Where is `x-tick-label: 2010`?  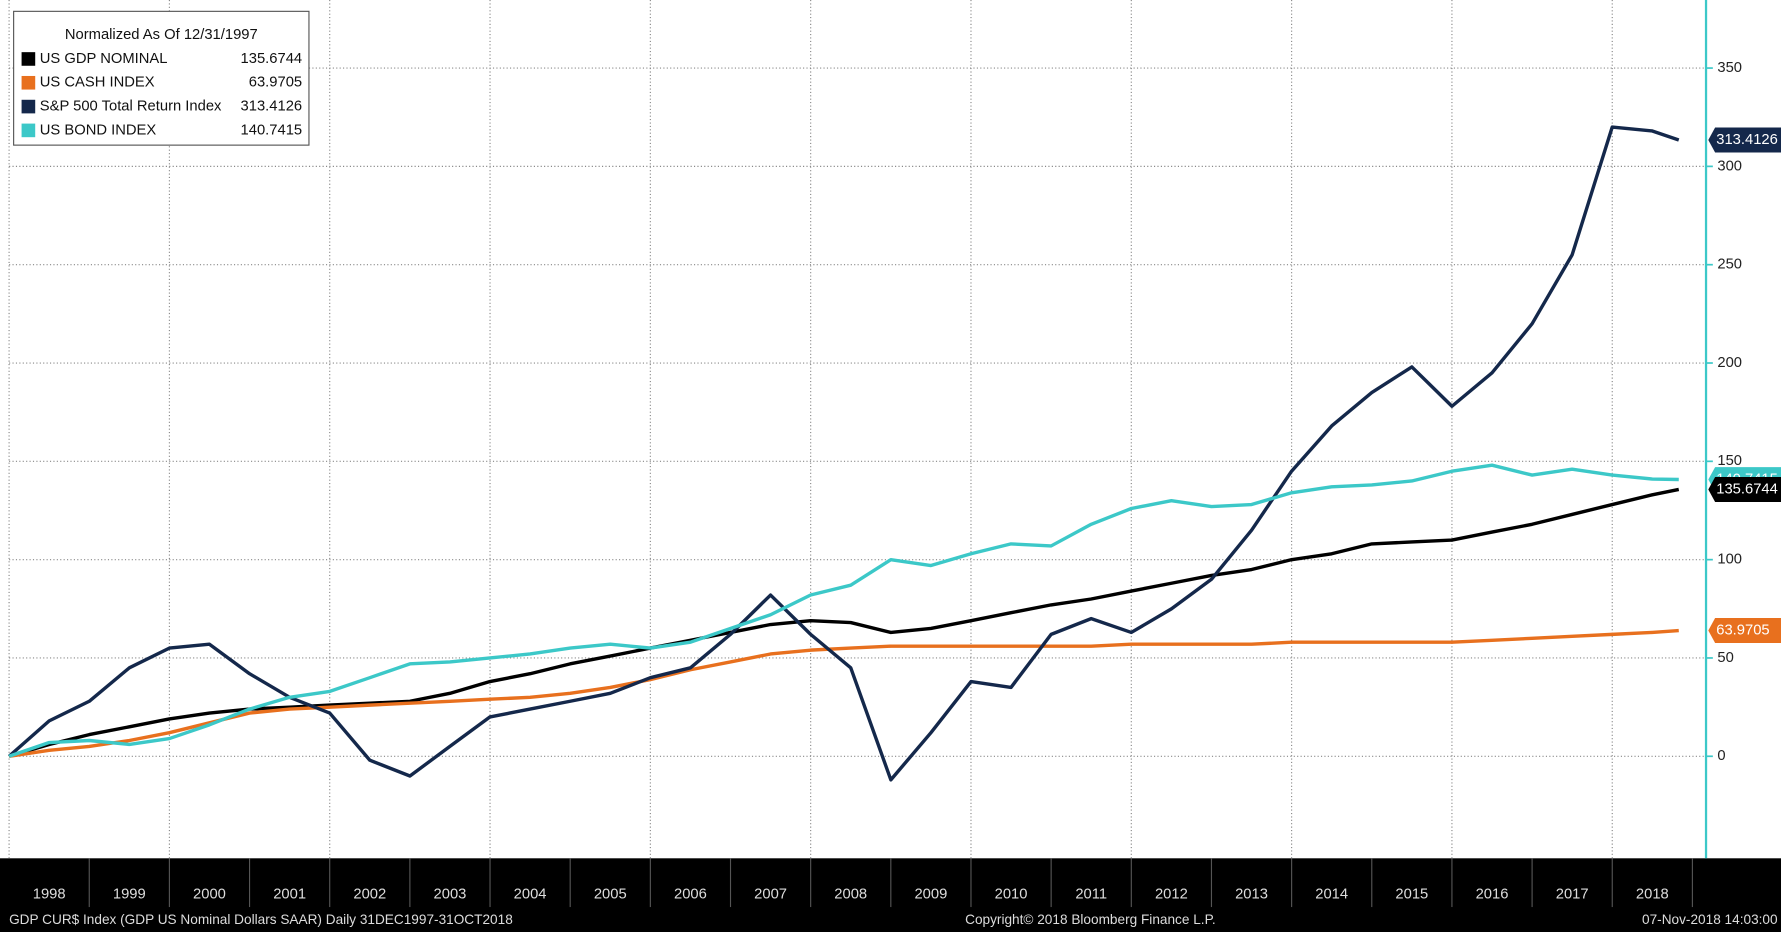
x-tick-label: 2010 is located at coordinates (1011, 894).